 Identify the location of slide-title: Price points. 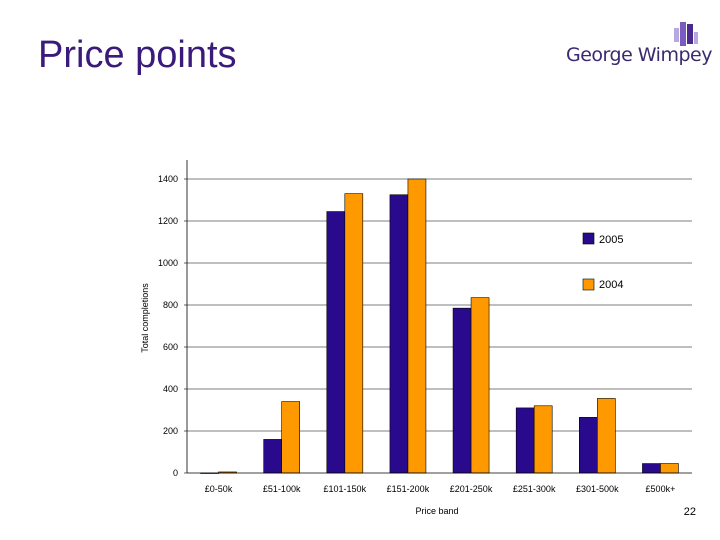
(137, 55).